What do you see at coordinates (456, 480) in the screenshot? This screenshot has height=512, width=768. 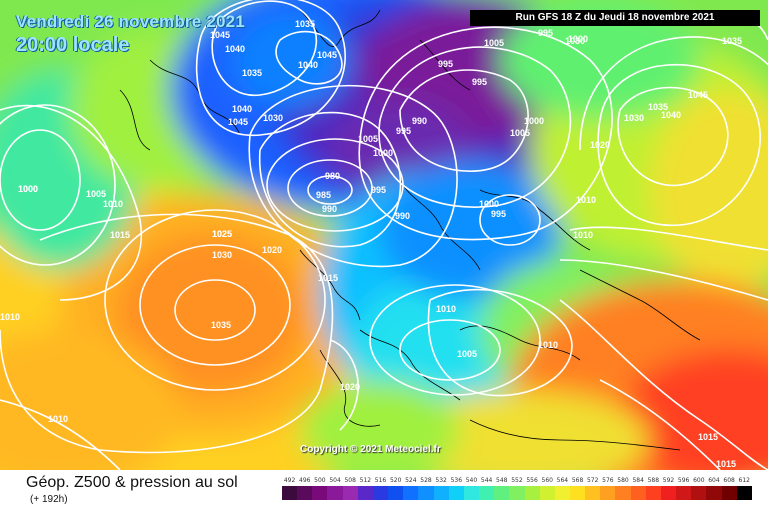 I see `scale-label: 536` at bounding box center [456, 480].